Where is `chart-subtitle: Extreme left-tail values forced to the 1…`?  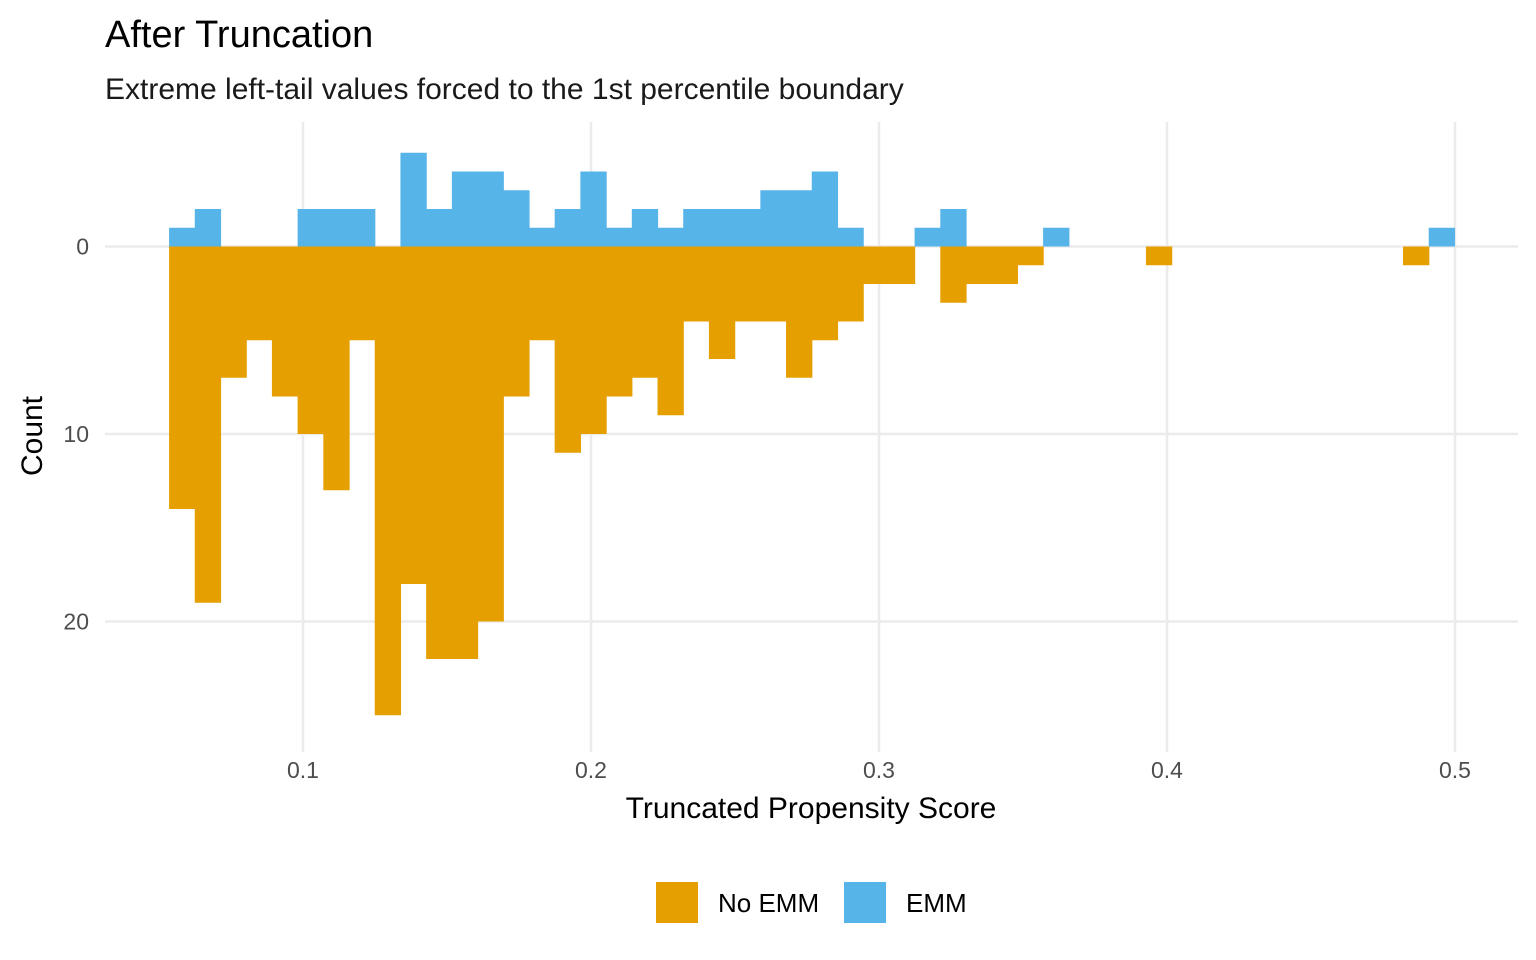
chart-subtitle: Extreme left-tail values forced to the 1… is located at coordinates (504, 89).